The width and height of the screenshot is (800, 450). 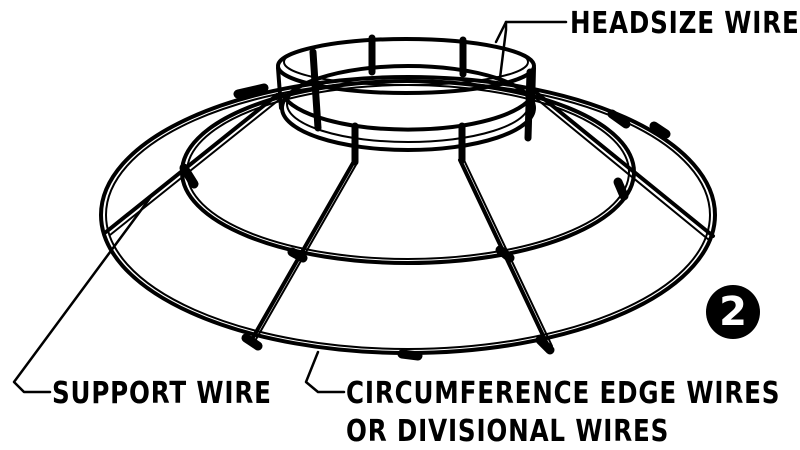 I want to click on headsize-ties, so click(x=421, y=100).